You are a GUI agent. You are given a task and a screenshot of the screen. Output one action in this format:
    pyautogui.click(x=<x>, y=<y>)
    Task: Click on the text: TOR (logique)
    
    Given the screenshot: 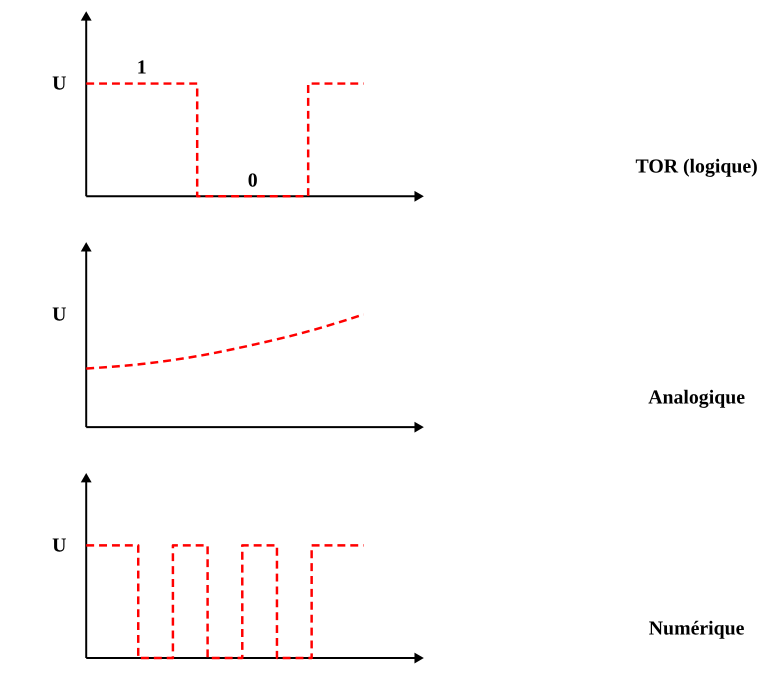 What is the action you would take?
    pyautogui.click(x=696, y=167)
    